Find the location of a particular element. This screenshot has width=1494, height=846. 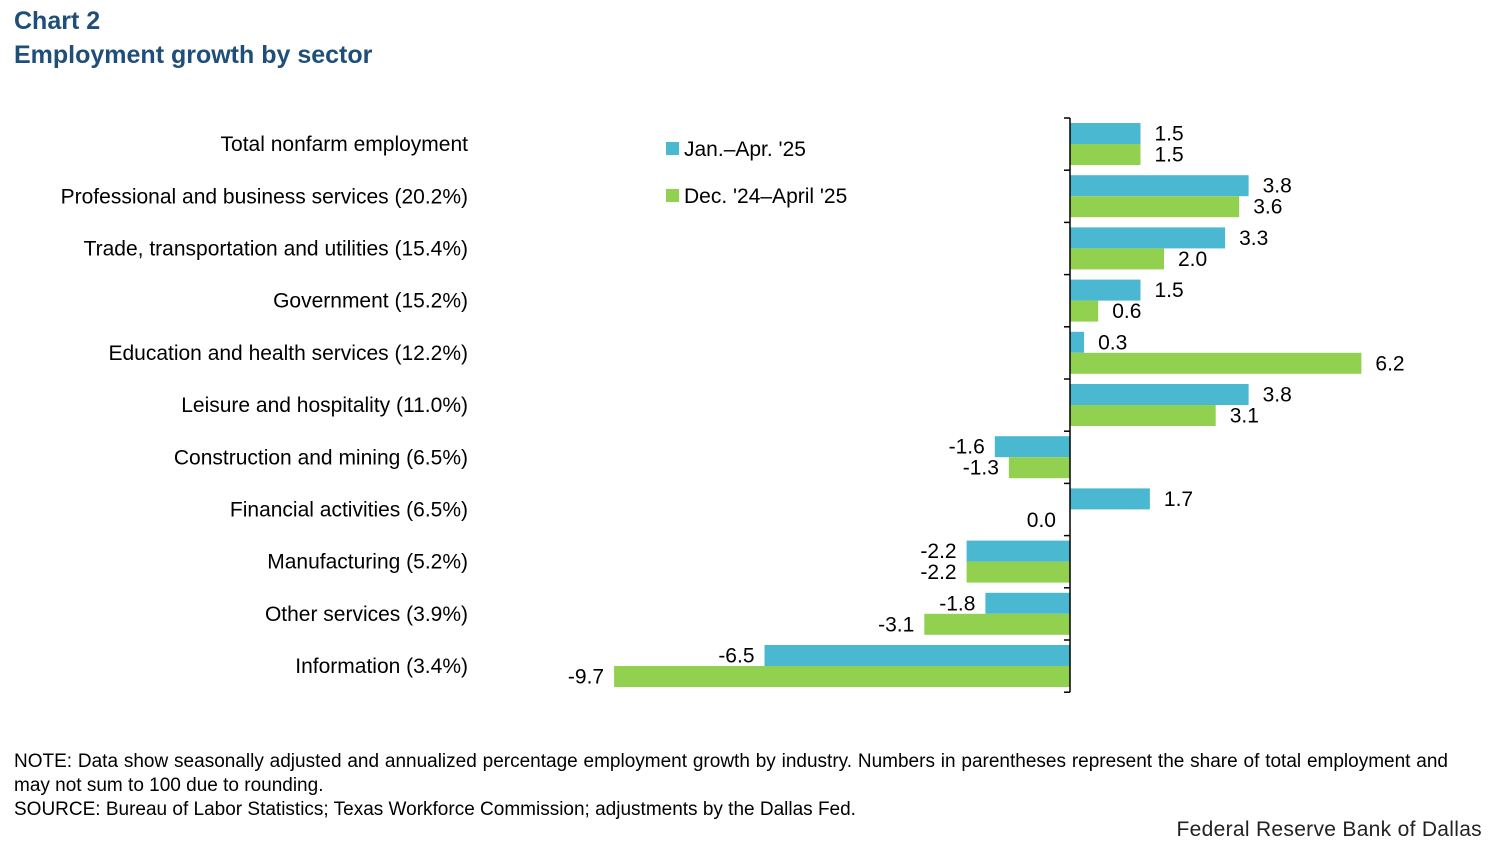

category-label: Total nonfarm employment is located at coordinates (345, 144).